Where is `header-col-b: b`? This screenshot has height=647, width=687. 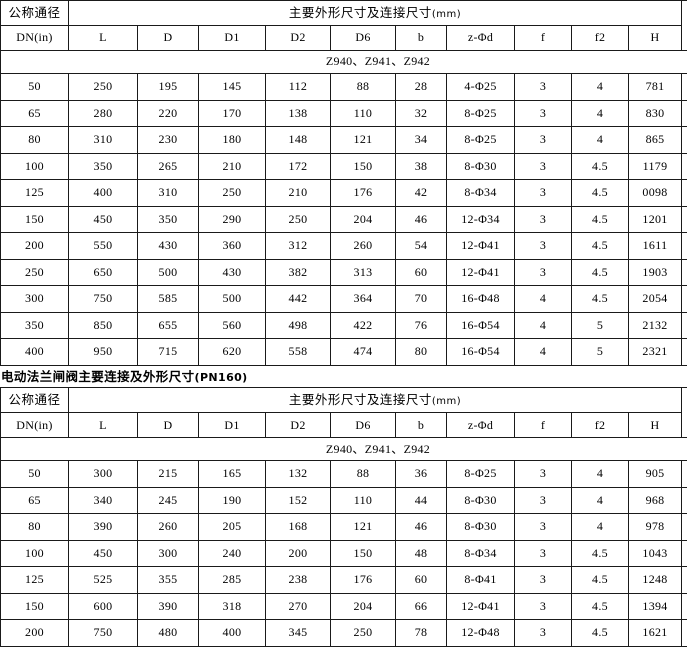 header-col-b: b is located at coordinates (421, 38).